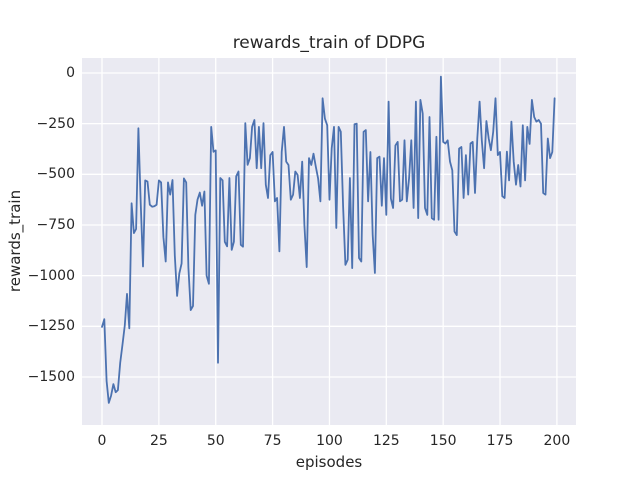 The height and width of the screenshot is (480, 640). I want to click on y-tick-label: −750, so click(55, 224).